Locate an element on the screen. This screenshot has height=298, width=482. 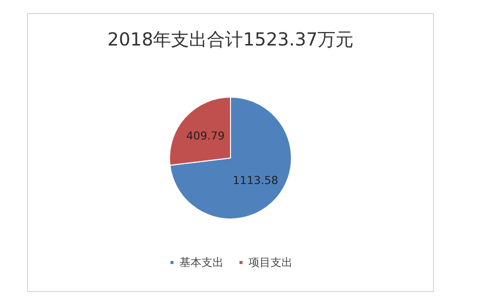
data-label: 409.79 is located at coordinates (205, 135).